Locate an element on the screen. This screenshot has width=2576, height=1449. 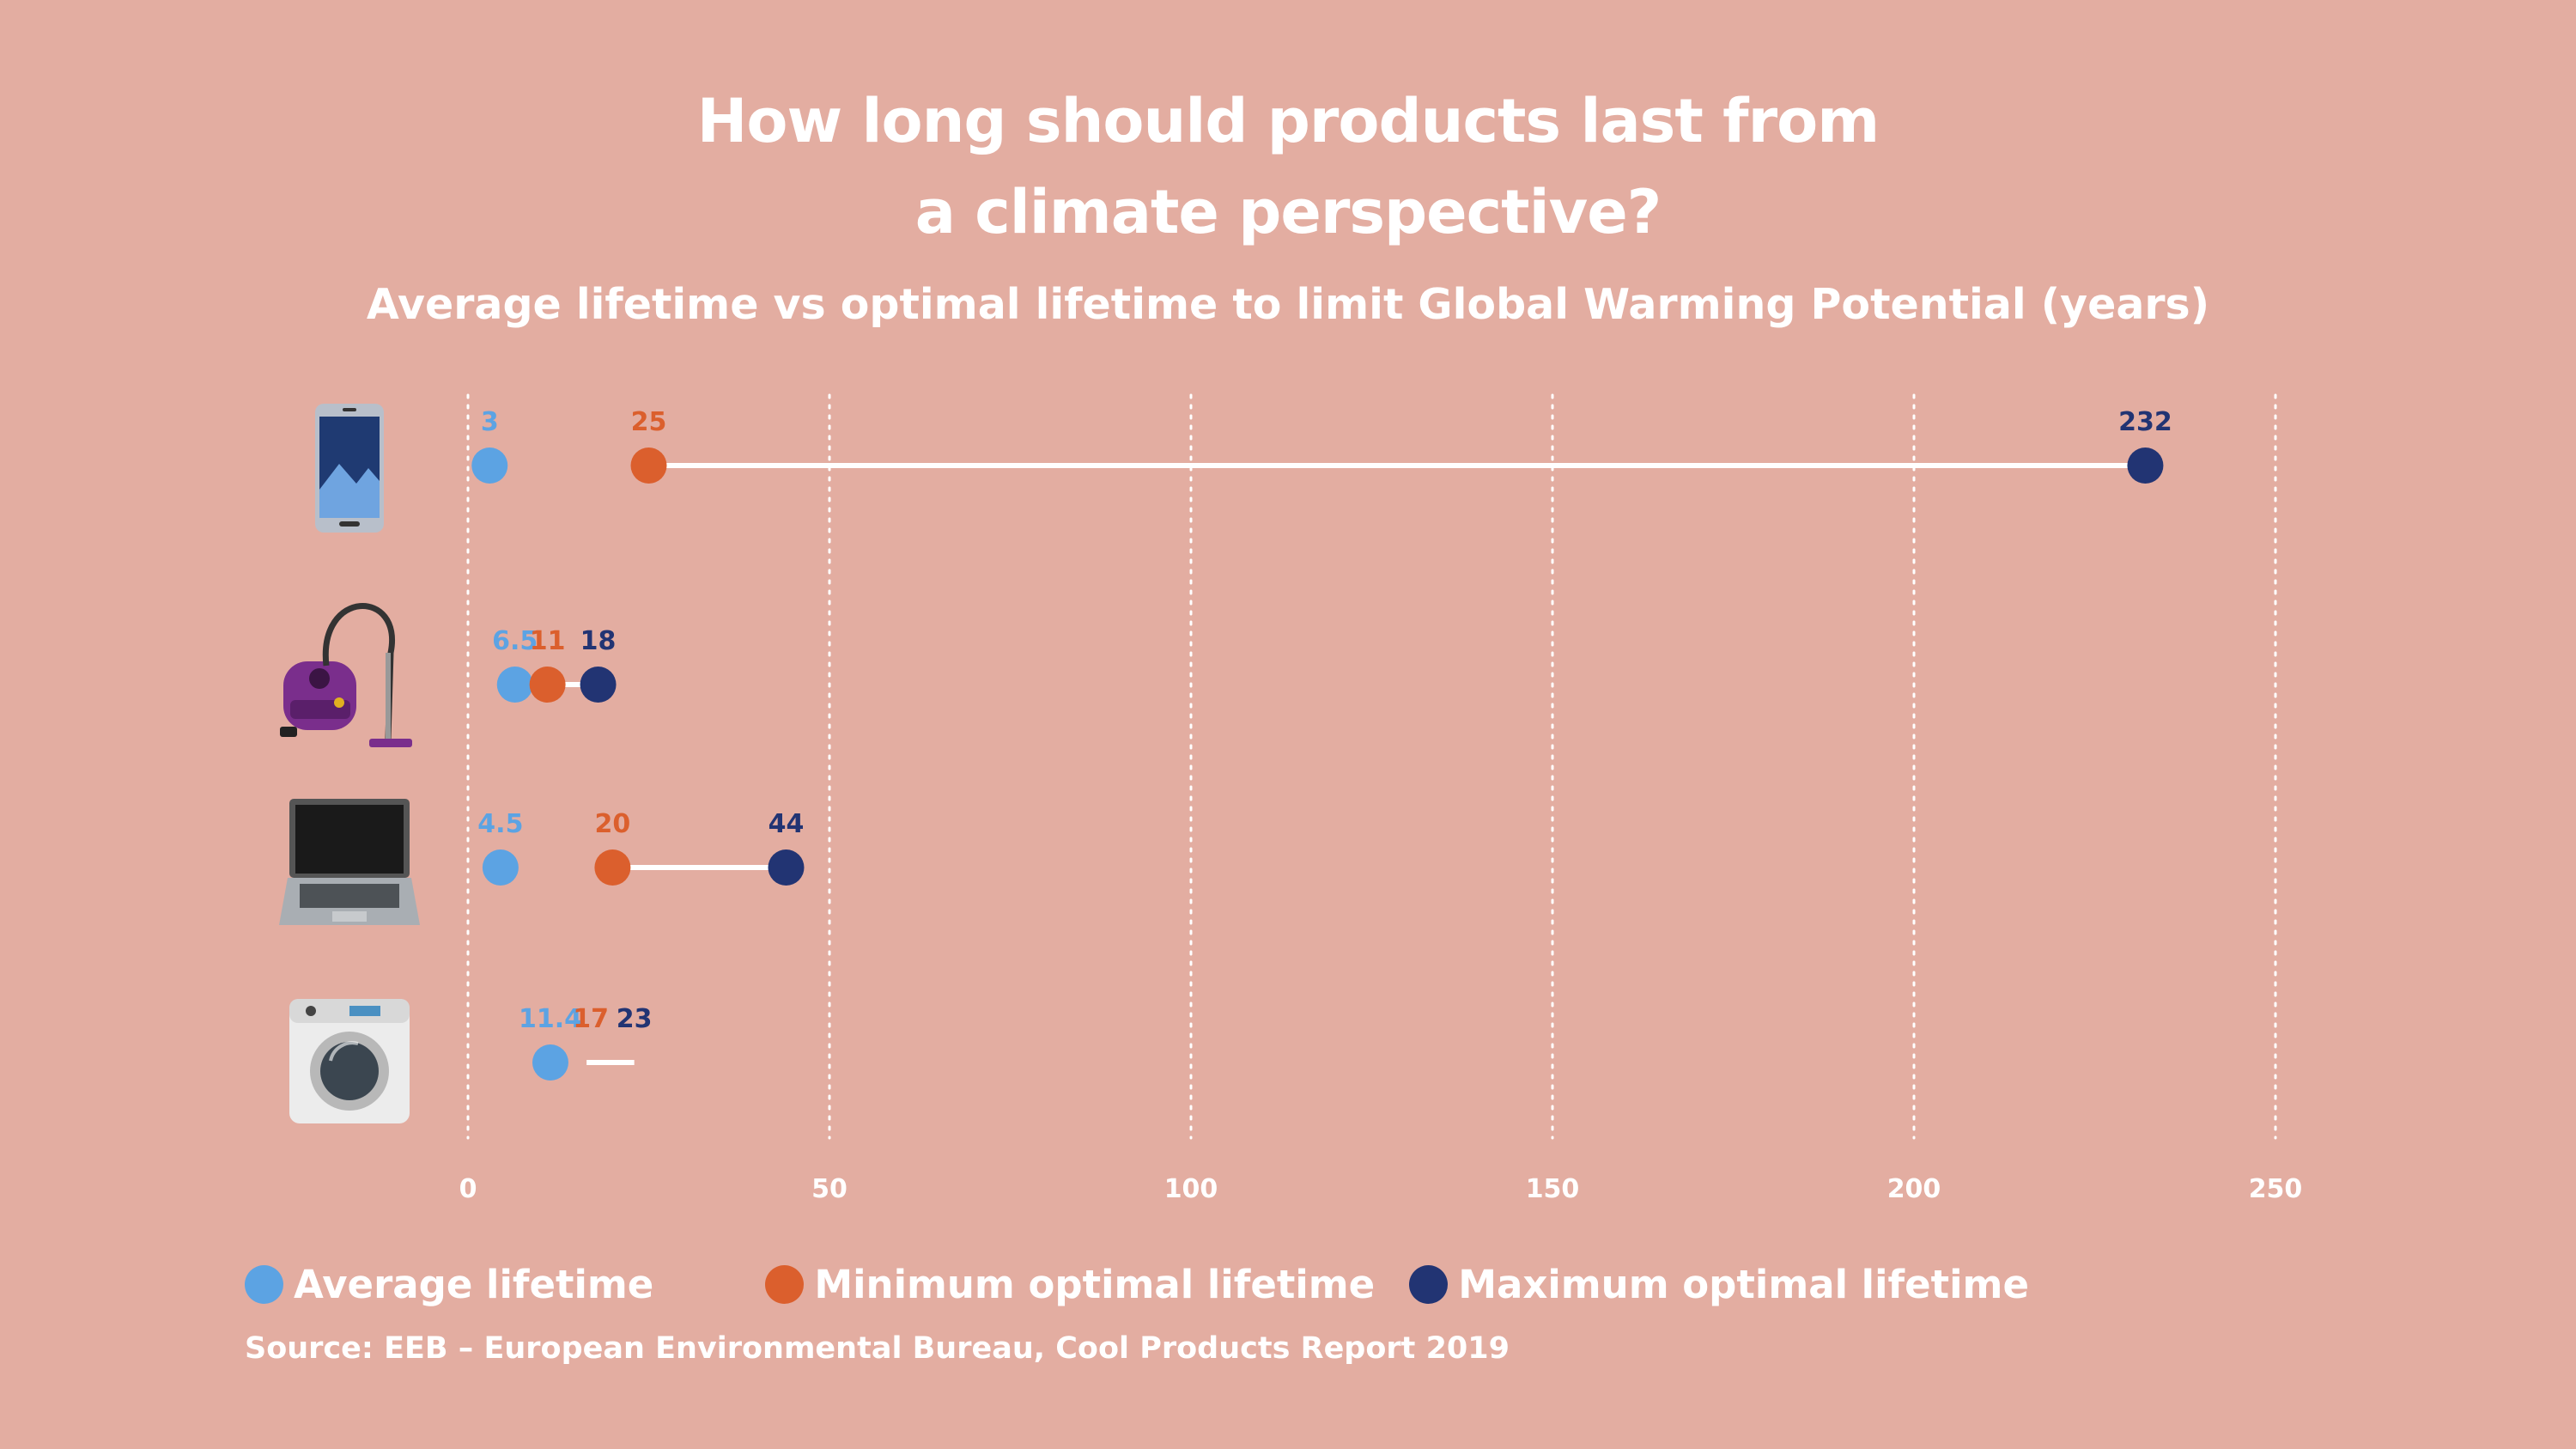
data-label-average: 4.5 is located at coordinates (500, 824).